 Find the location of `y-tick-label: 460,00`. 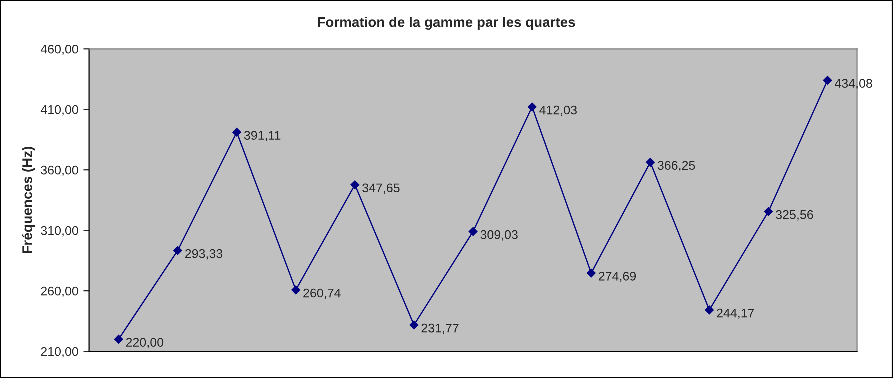

y-tick-label: 460,00 is located at coordinates (59, 50).